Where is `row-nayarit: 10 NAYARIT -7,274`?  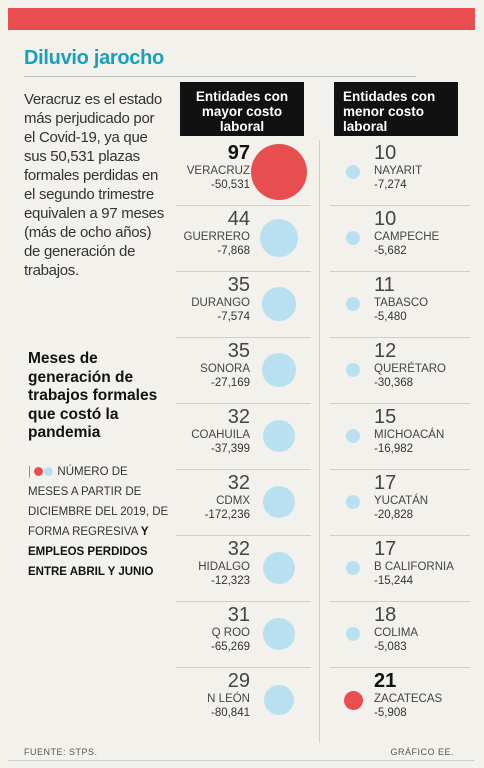
row-nayarit: 10 NAYARIT -7,274 is located at coordinates (400, 173).